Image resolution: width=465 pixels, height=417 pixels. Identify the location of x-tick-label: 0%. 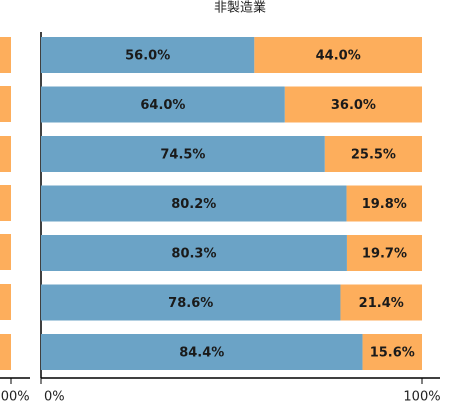
(54, 397).